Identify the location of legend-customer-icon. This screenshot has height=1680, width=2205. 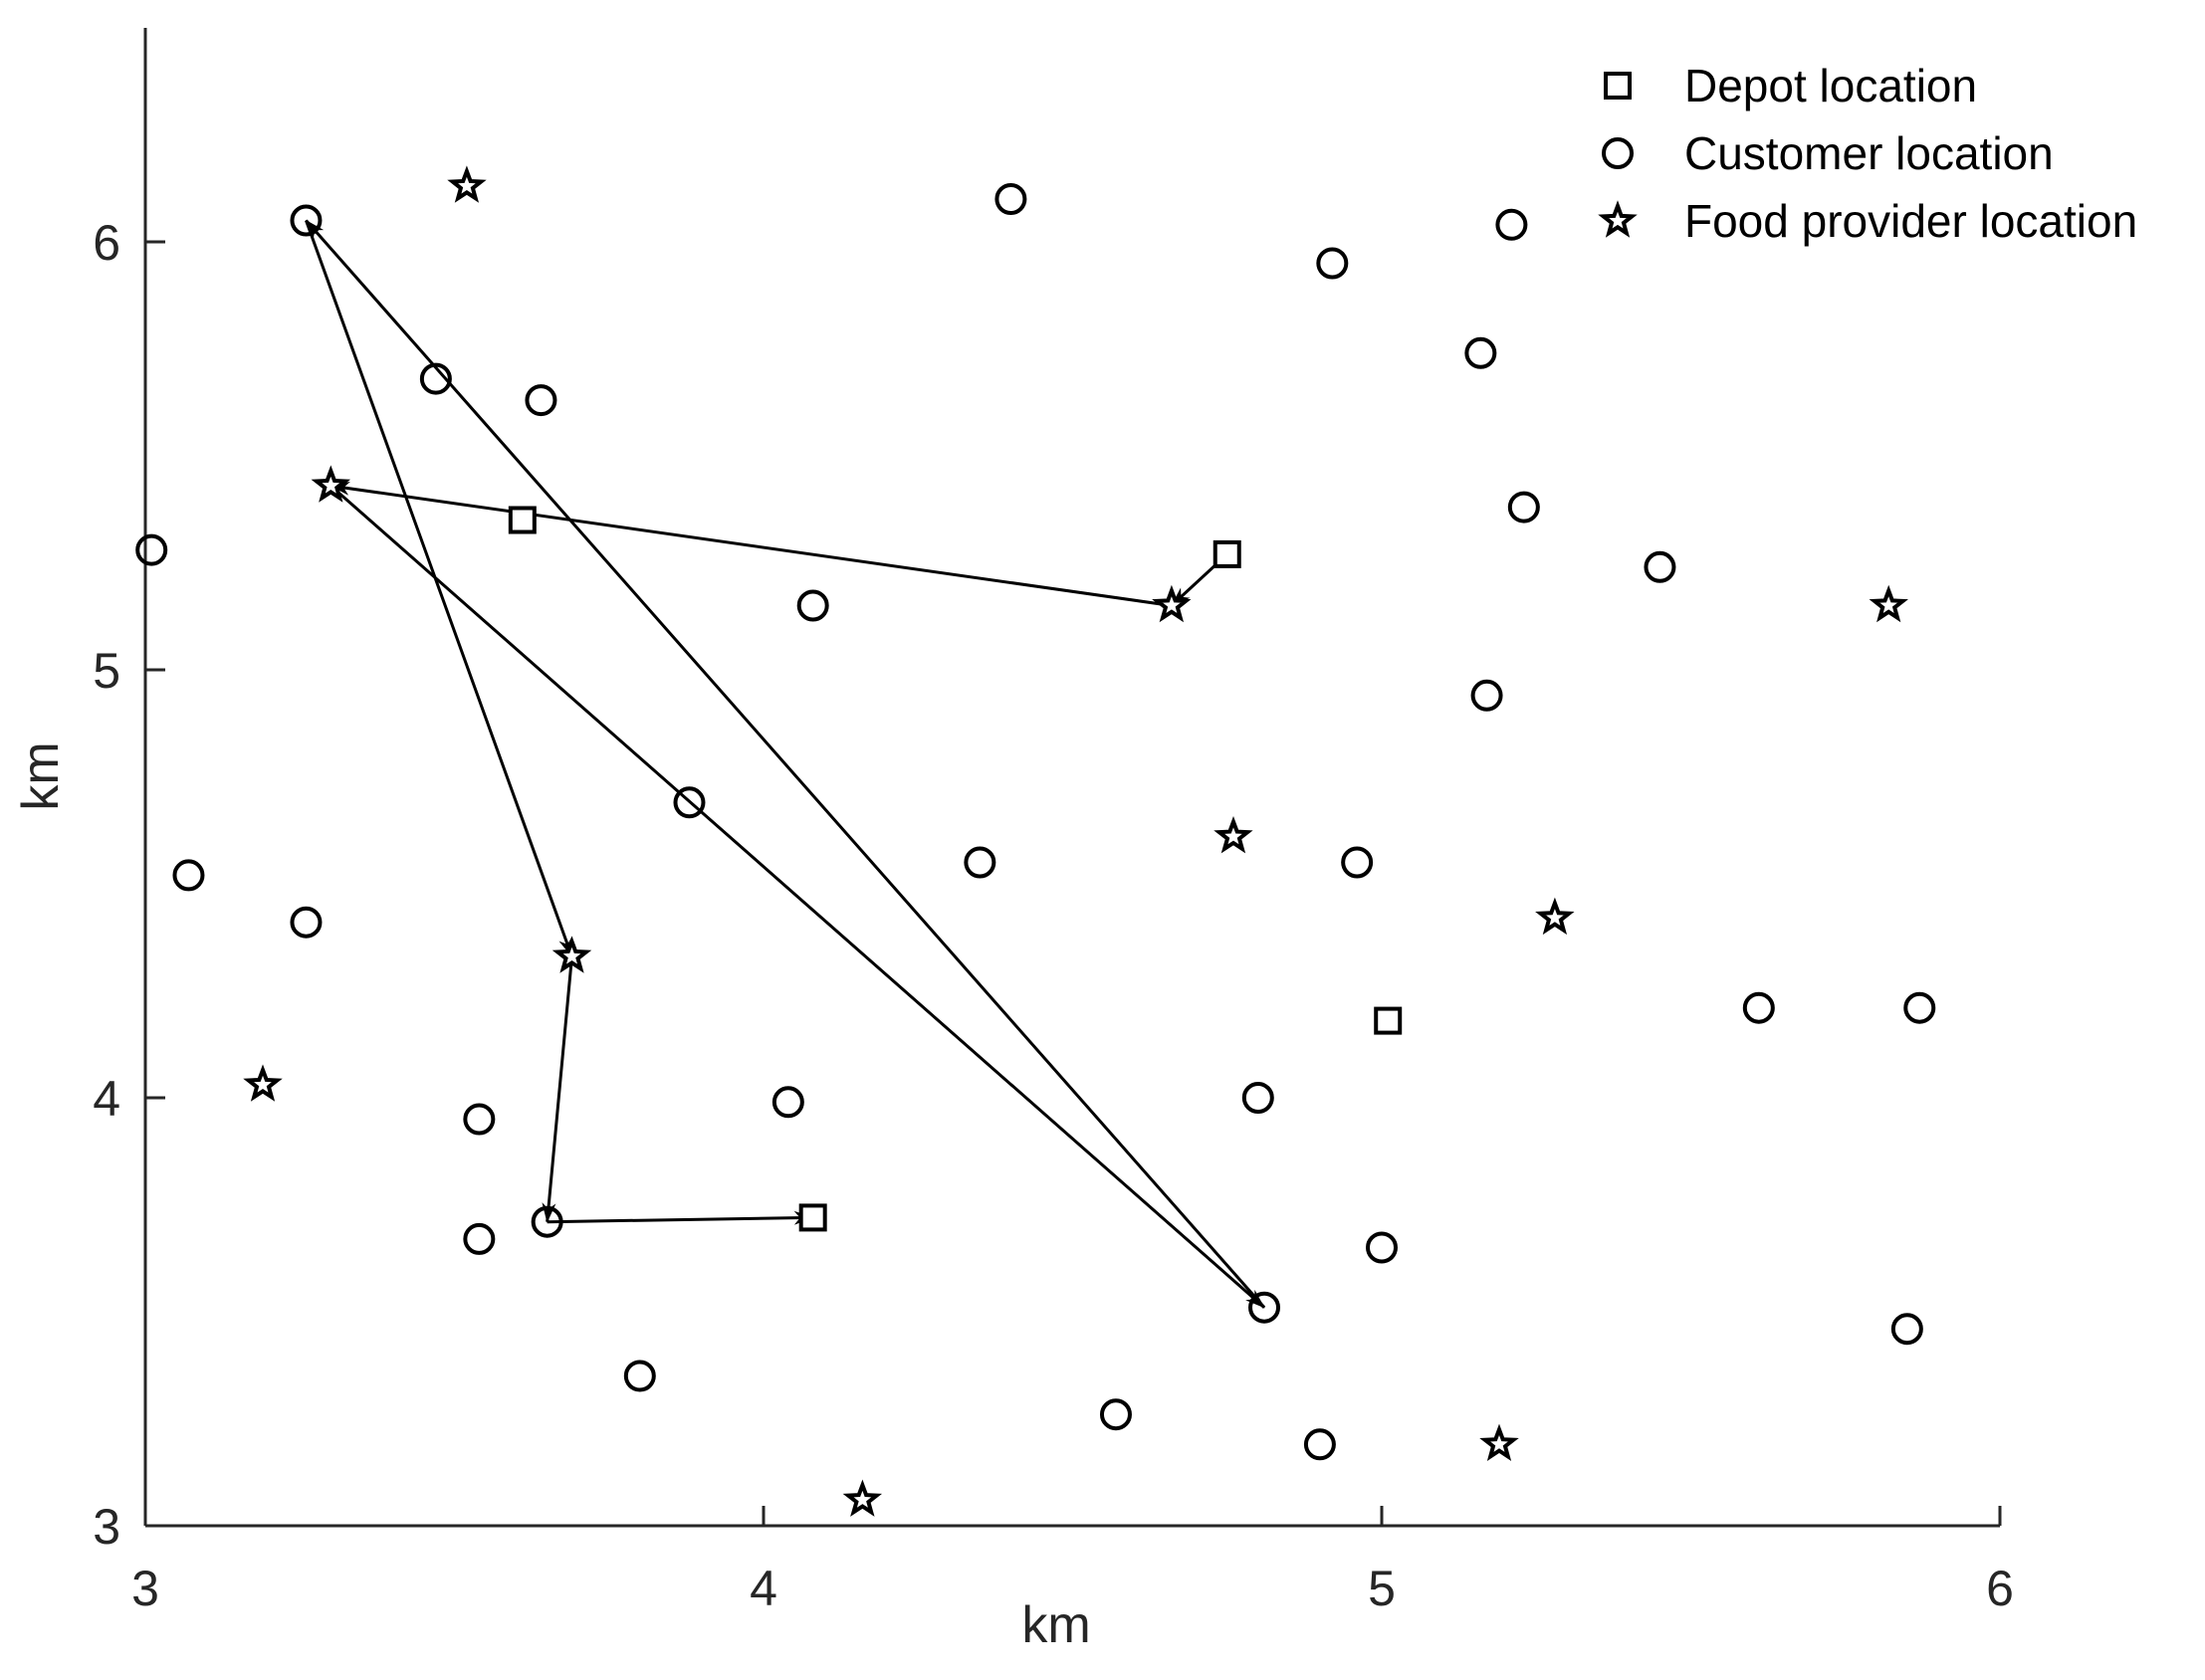
(1618, 153).